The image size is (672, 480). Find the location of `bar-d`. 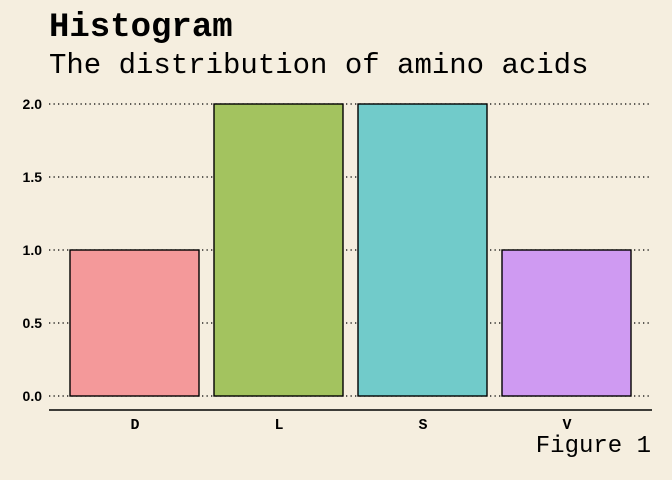

bar-d is located at coordinates (134, 323).